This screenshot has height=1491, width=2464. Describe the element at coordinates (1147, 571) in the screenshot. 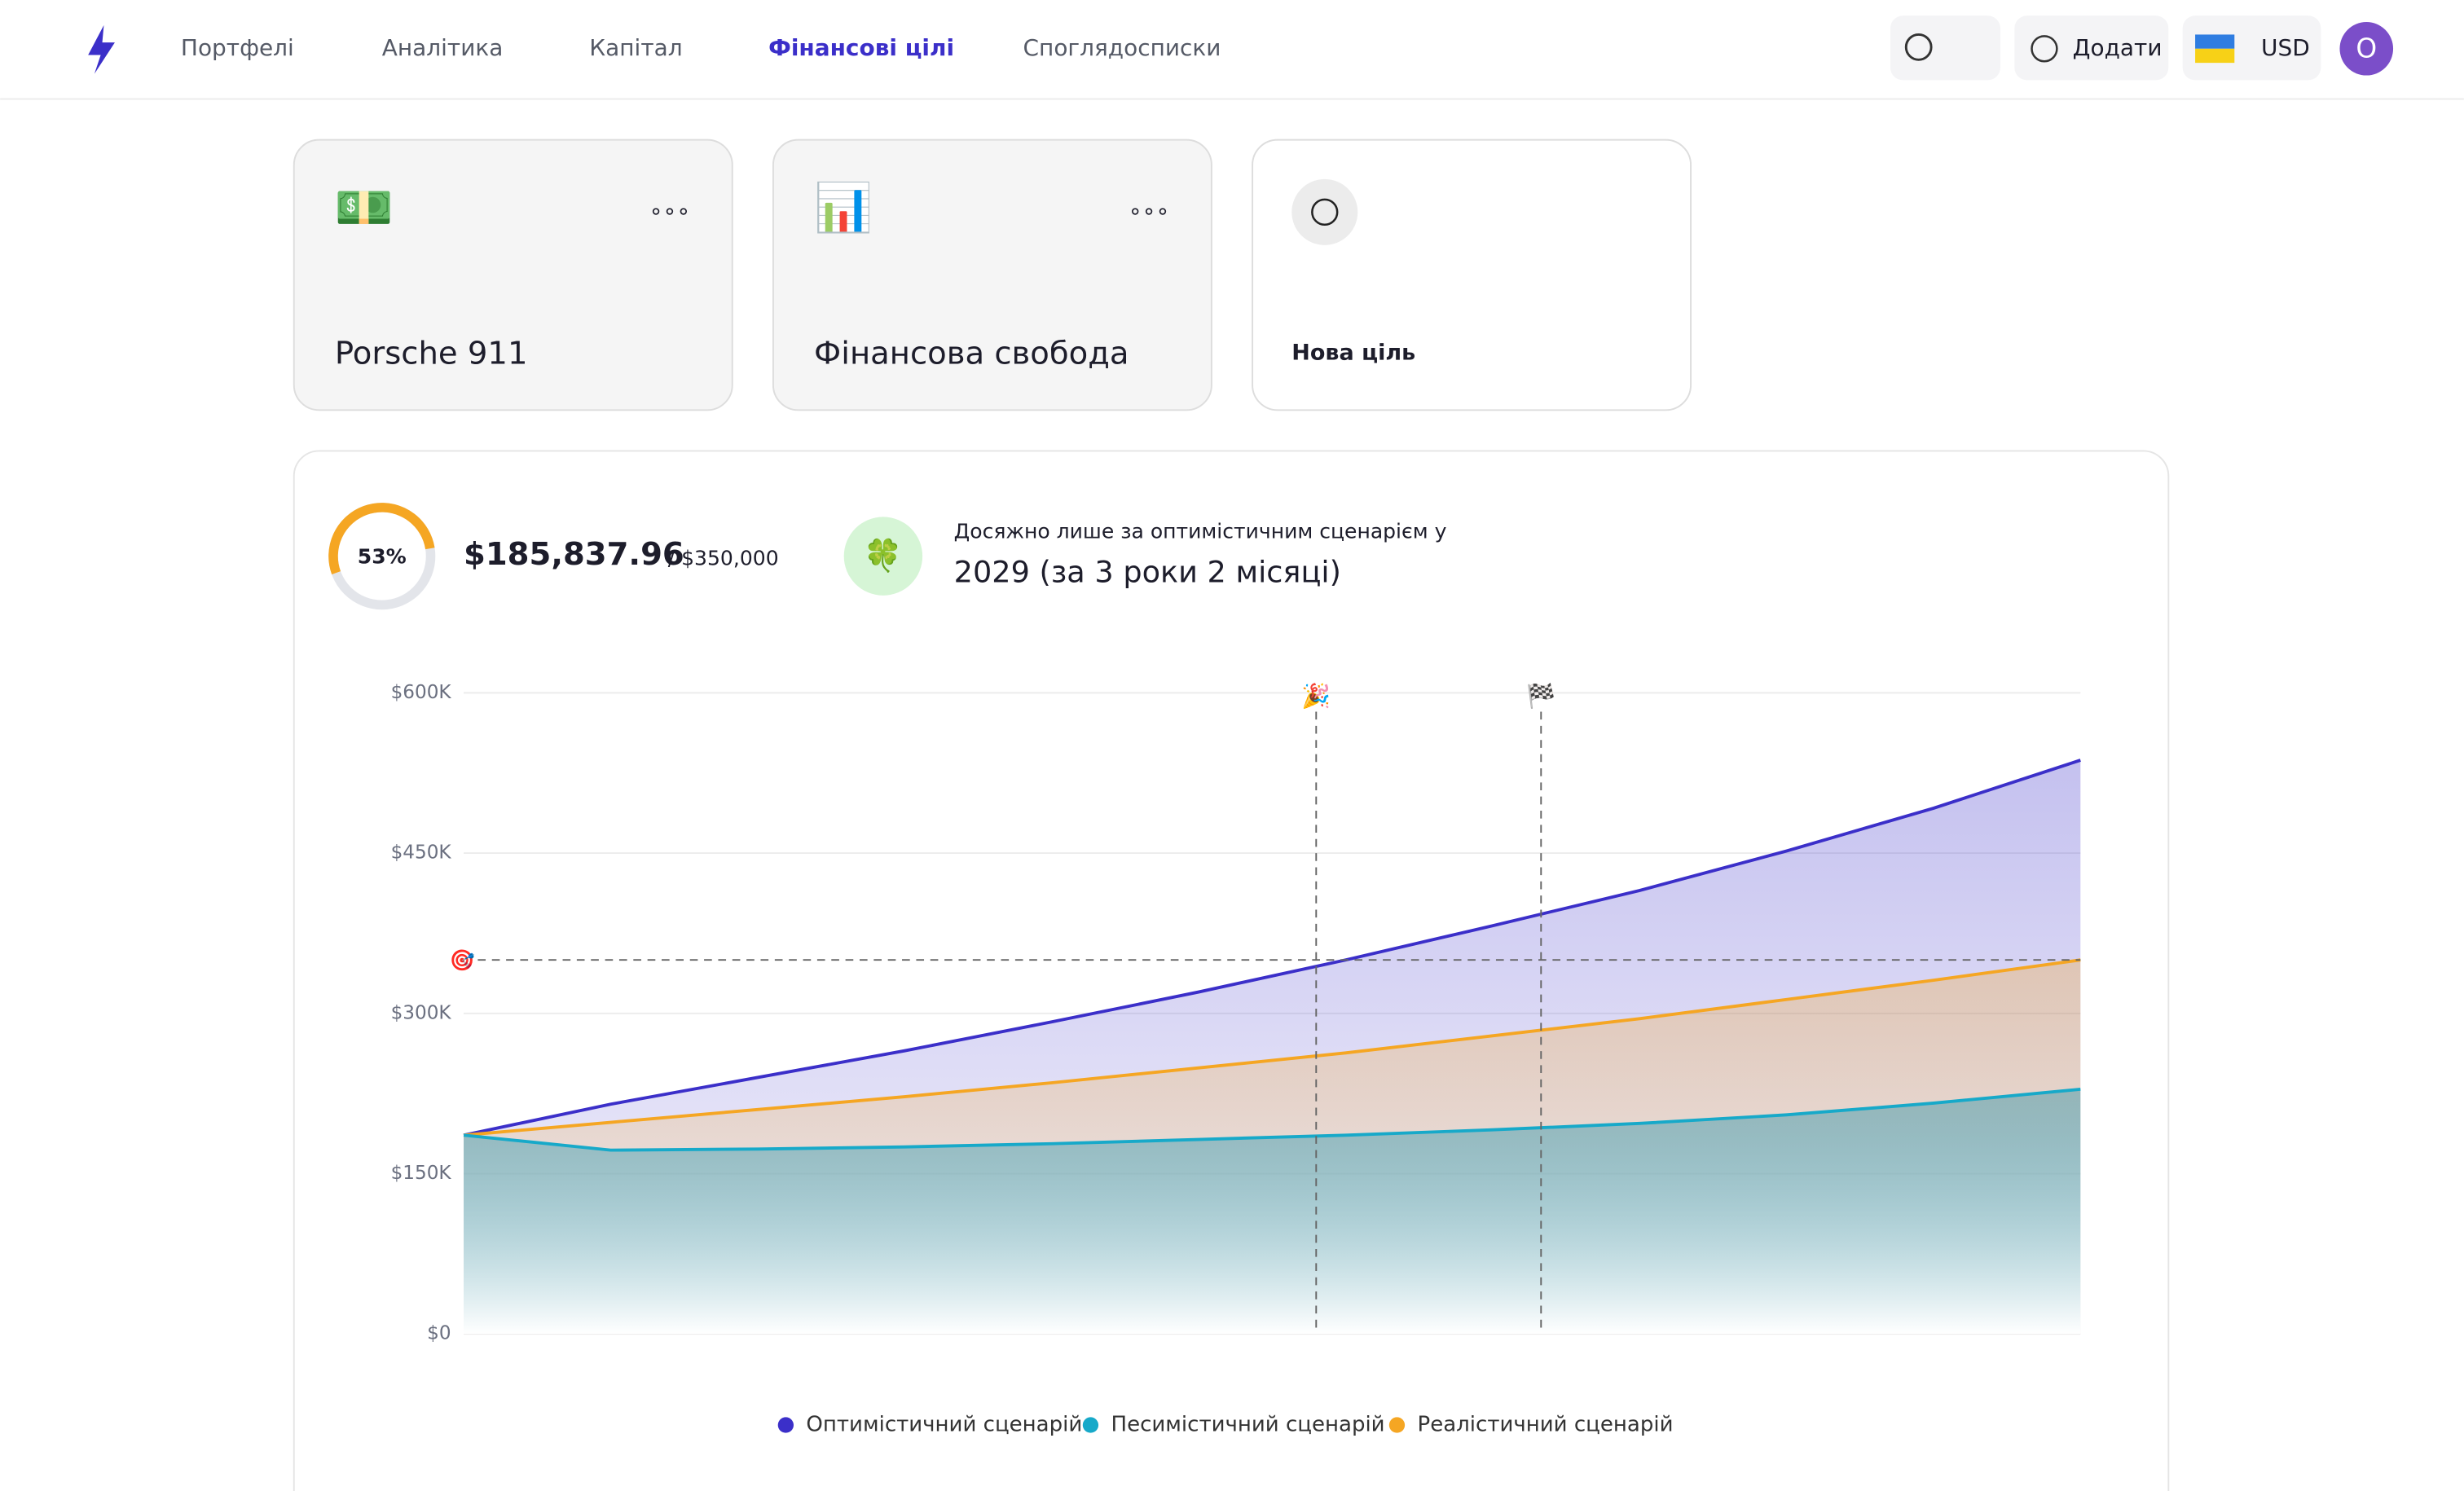

I see `status-eta: 2029 (за 3 роки 2 місяці)` at that location.